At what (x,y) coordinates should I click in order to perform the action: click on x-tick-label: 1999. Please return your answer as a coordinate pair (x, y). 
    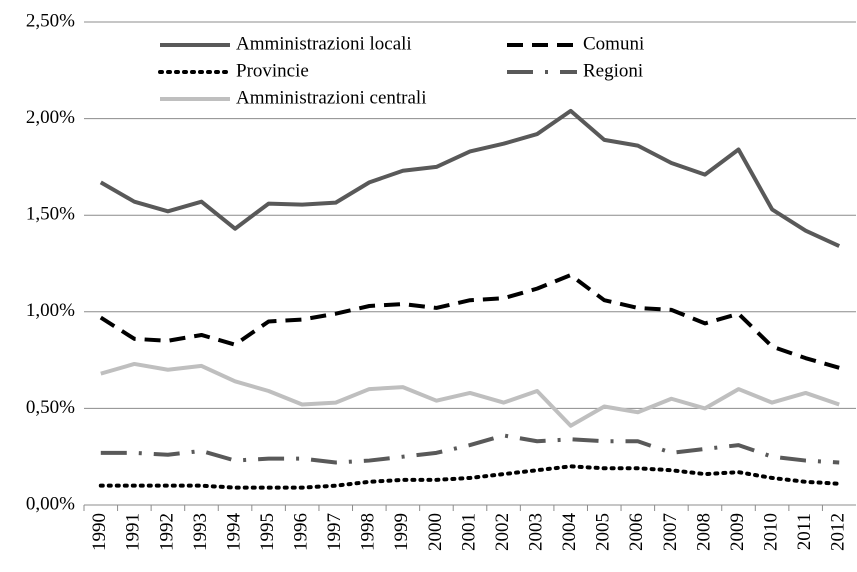
    Looking at the image, I should click on (401, 532).